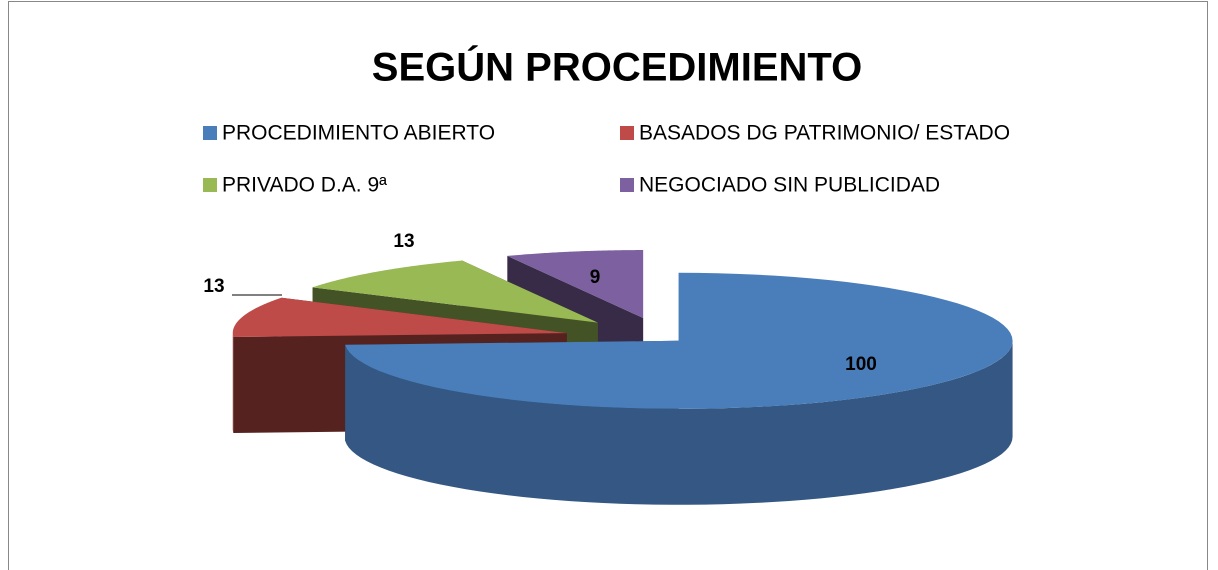 Image resolution: width=1218 pixels, height=570 pixels. I want to click on slice-wall, so click(233, 383).